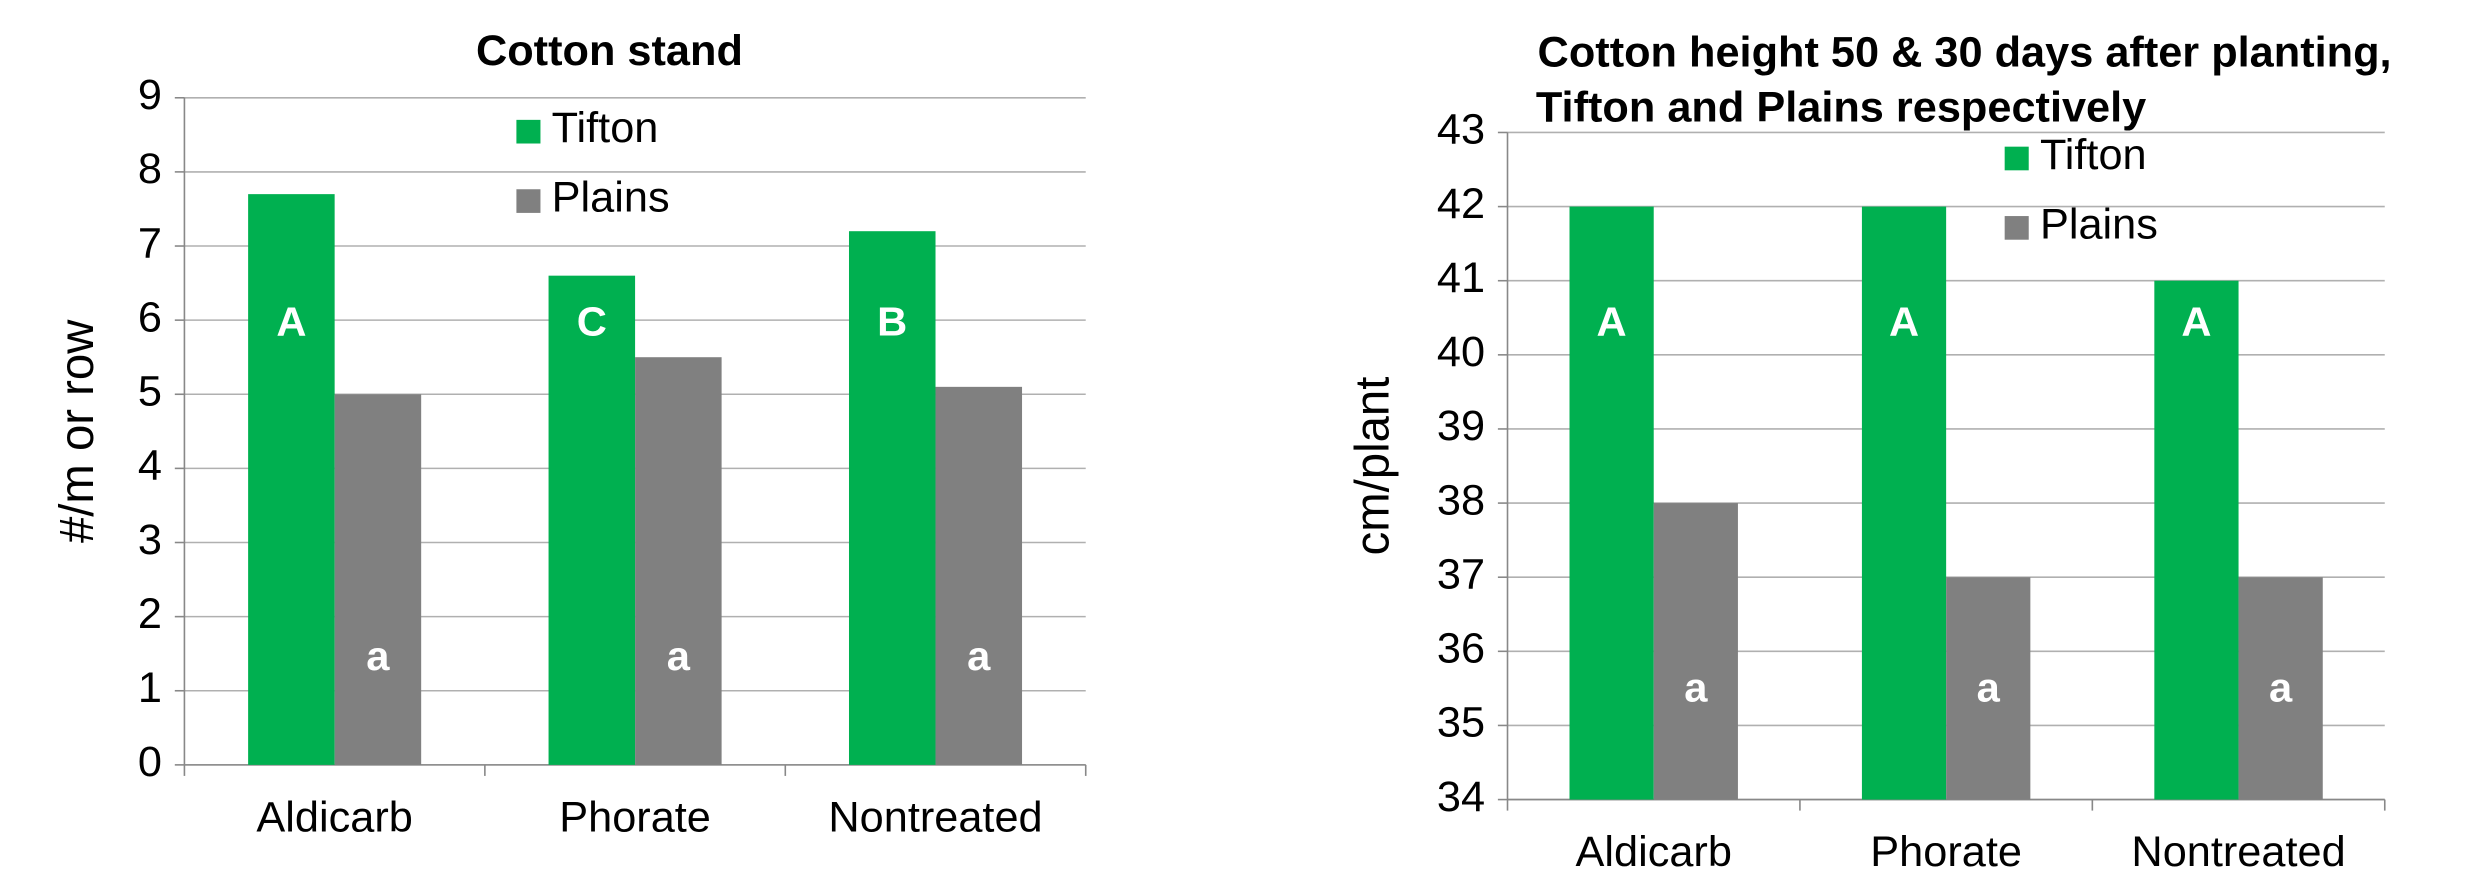  What do you see at coordinates (150, 244) in the screenshot?
I see `y-tick-label: 7` at bounding box center [150, 244].